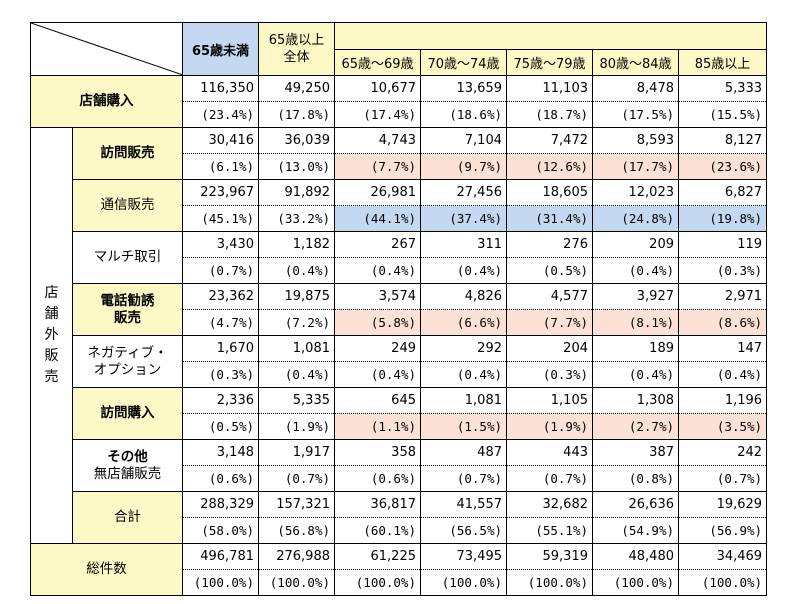 Image resolution: width=800 pixels, height=604 pixels. I want to click on cell-count: 4,826, so click(463, 296).